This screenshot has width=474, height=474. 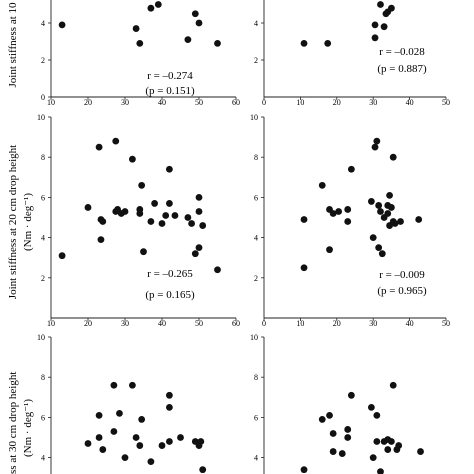 What do you see at coordinates (337, 323) in the screenshot?
I see `r1c1-x-tick-label: 20` at bounding box center [337, 323].